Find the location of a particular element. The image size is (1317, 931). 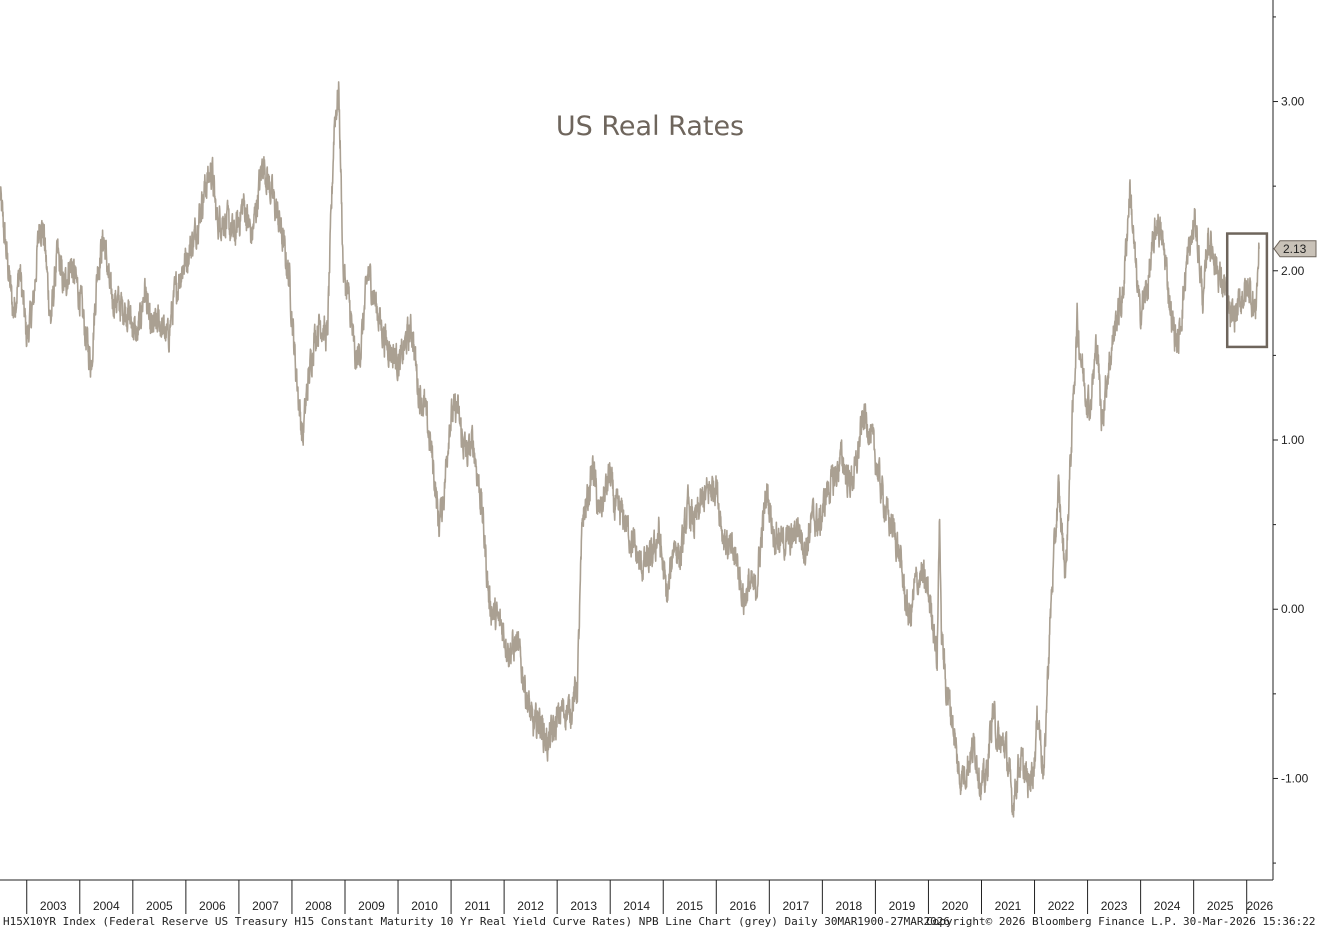

chart-title: US Real Rates is located at coordinates (650, 126).